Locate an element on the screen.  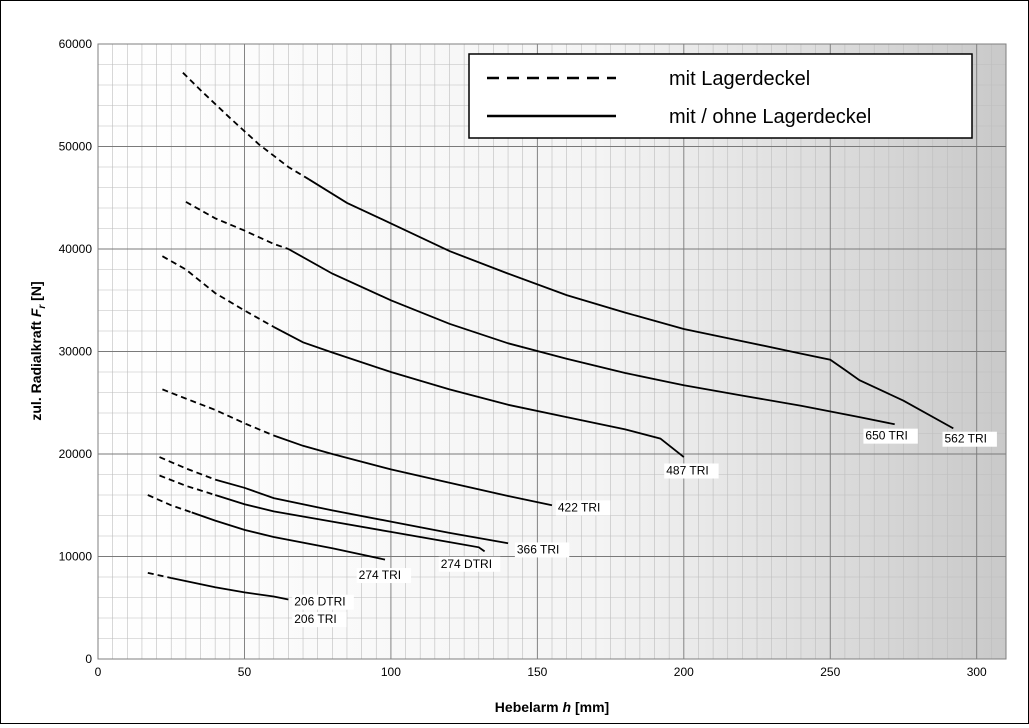
y-tick-label: 30000 is located at coordinates (76, 352).